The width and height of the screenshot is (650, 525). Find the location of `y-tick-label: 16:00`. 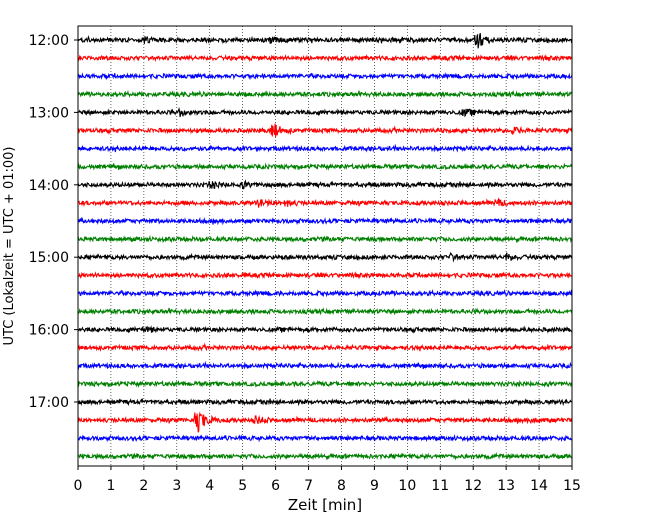

y-tick-label: 16:00 is located at coordinates (49, 331).